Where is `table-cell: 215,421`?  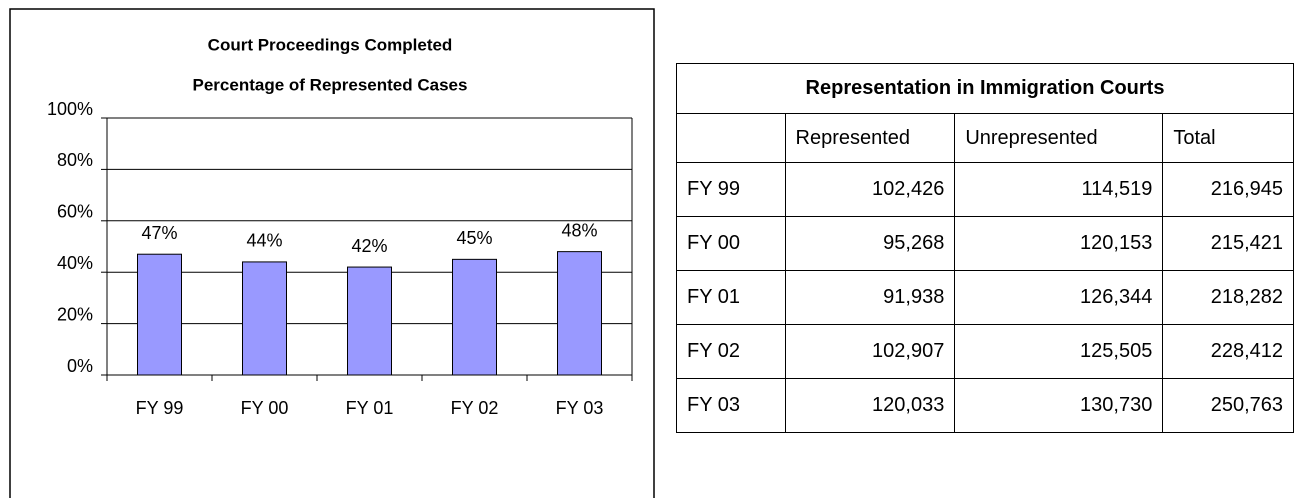 table-cell: 215,421 is located at coordinates (1228, 243).